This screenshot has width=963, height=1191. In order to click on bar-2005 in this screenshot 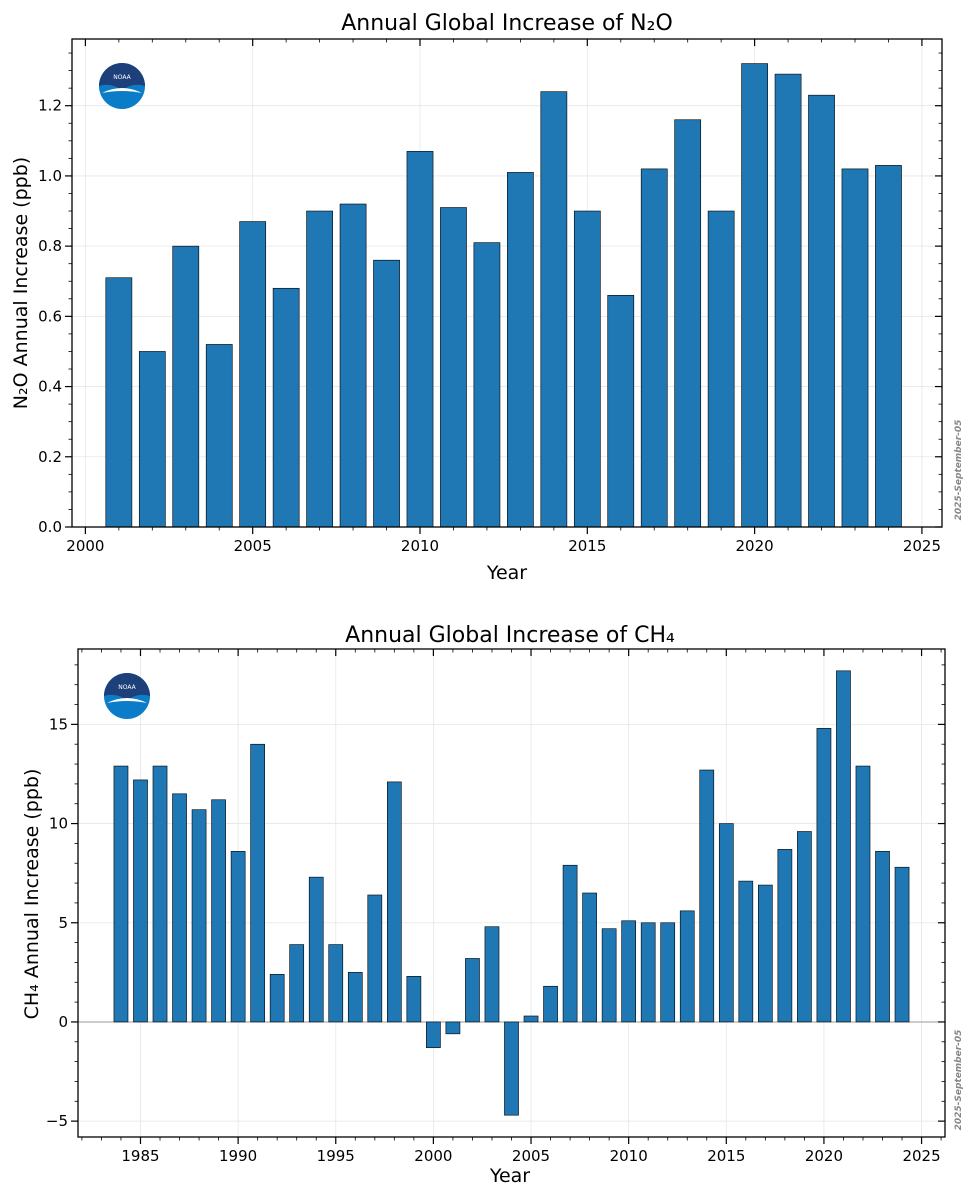, I will do `click(253, 374)`.